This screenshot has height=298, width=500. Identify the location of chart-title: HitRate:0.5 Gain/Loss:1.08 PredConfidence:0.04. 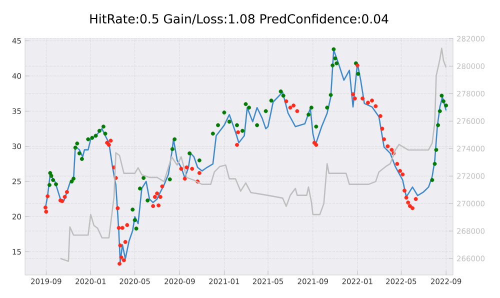
(239, 19).